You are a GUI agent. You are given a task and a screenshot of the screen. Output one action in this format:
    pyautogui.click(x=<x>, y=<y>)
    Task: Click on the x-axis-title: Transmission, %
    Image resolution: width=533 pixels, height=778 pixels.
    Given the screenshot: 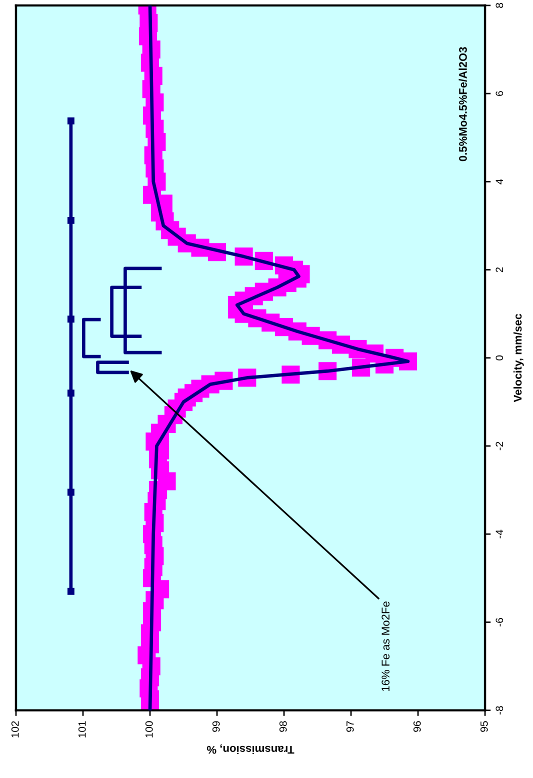 What is the action you would take?
    pyautogui.click(x=250, y=749)
    